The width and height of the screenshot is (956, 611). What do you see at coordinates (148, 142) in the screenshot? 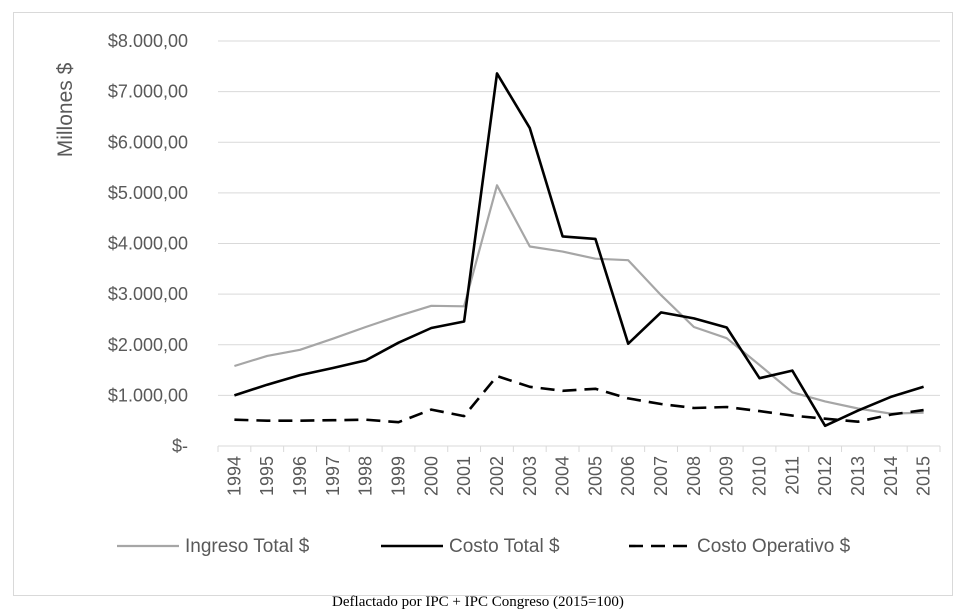
I see `y-tick-label: $6.000,00` at bounding box center [148, 142].